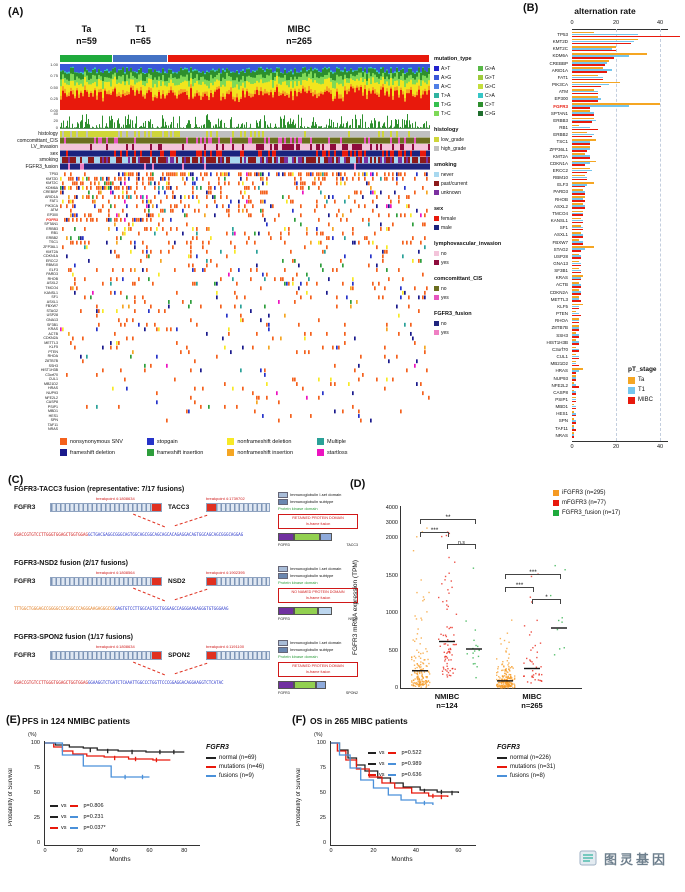 This screenshot has width=685, height=892. I want to click on gene-label: HIST1H3B, so click(49, 370).